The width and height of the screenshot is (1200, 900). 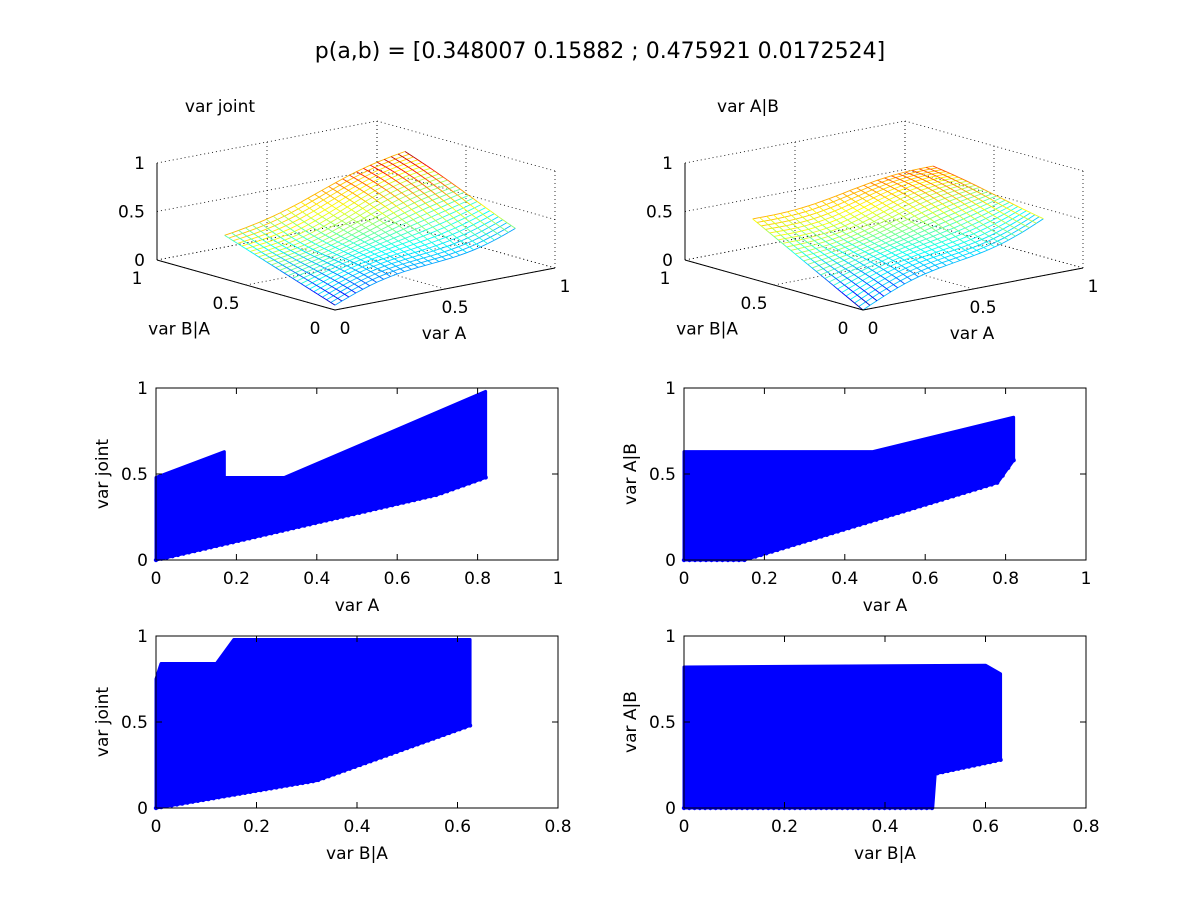 What do you see at coordinates (139, 164) in the screenshot?
I see `z-tick-label: 1` at bounding box center [139, 164].